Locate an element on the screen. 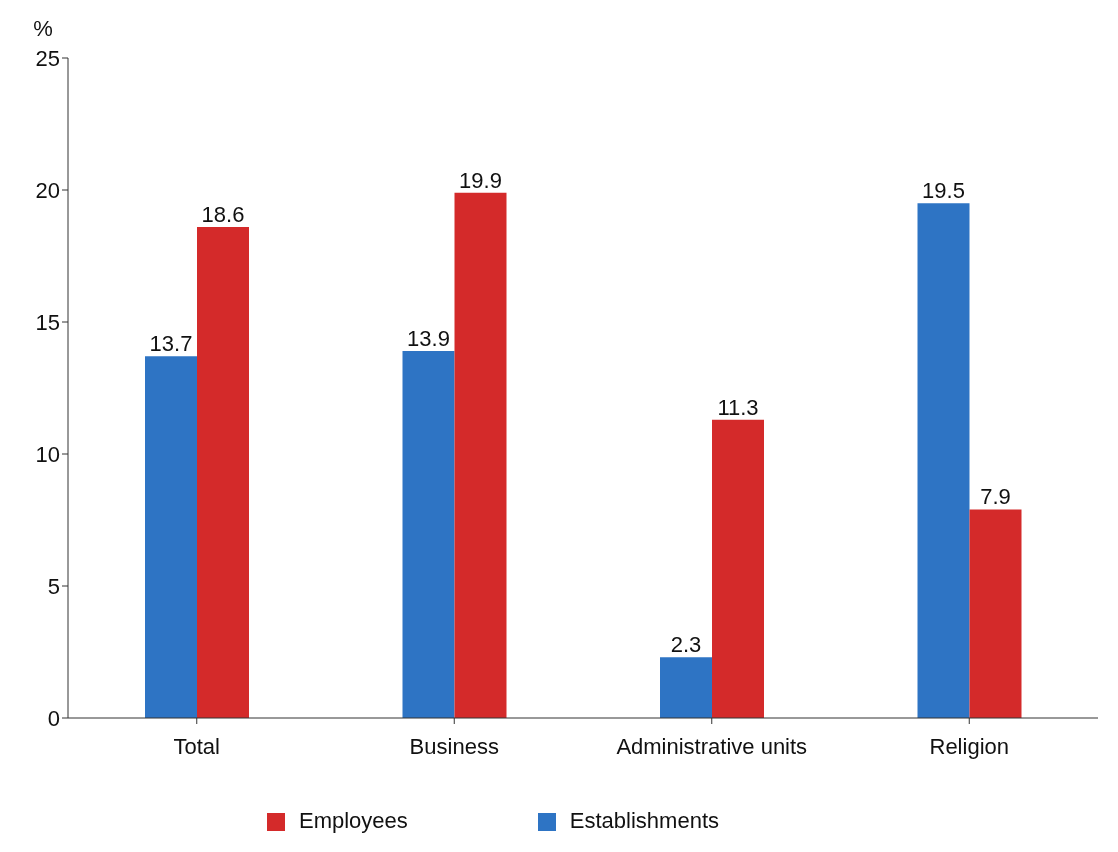 The width and height of the screenshot is (1118, 852). data-label: 13.7 is located at coordinates (171, 344).